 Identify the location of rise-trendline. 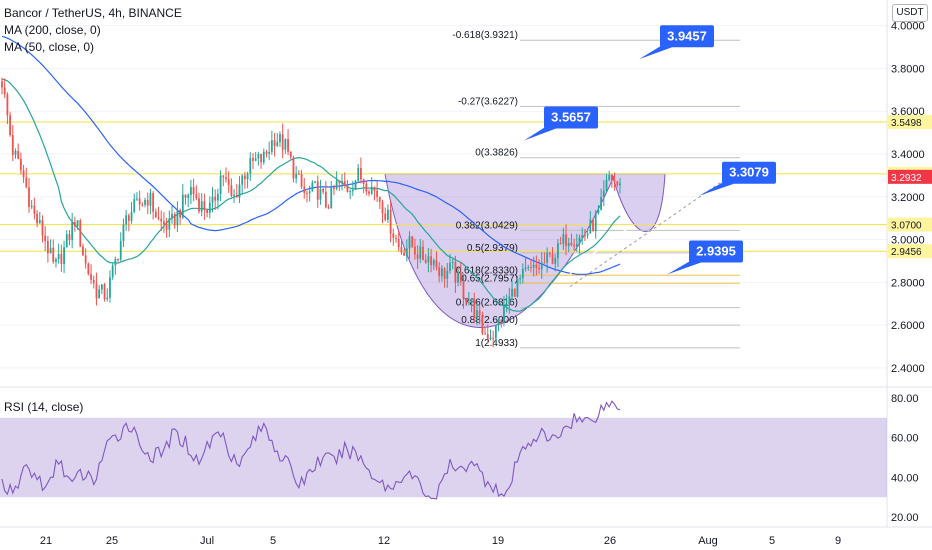
(585, 261).